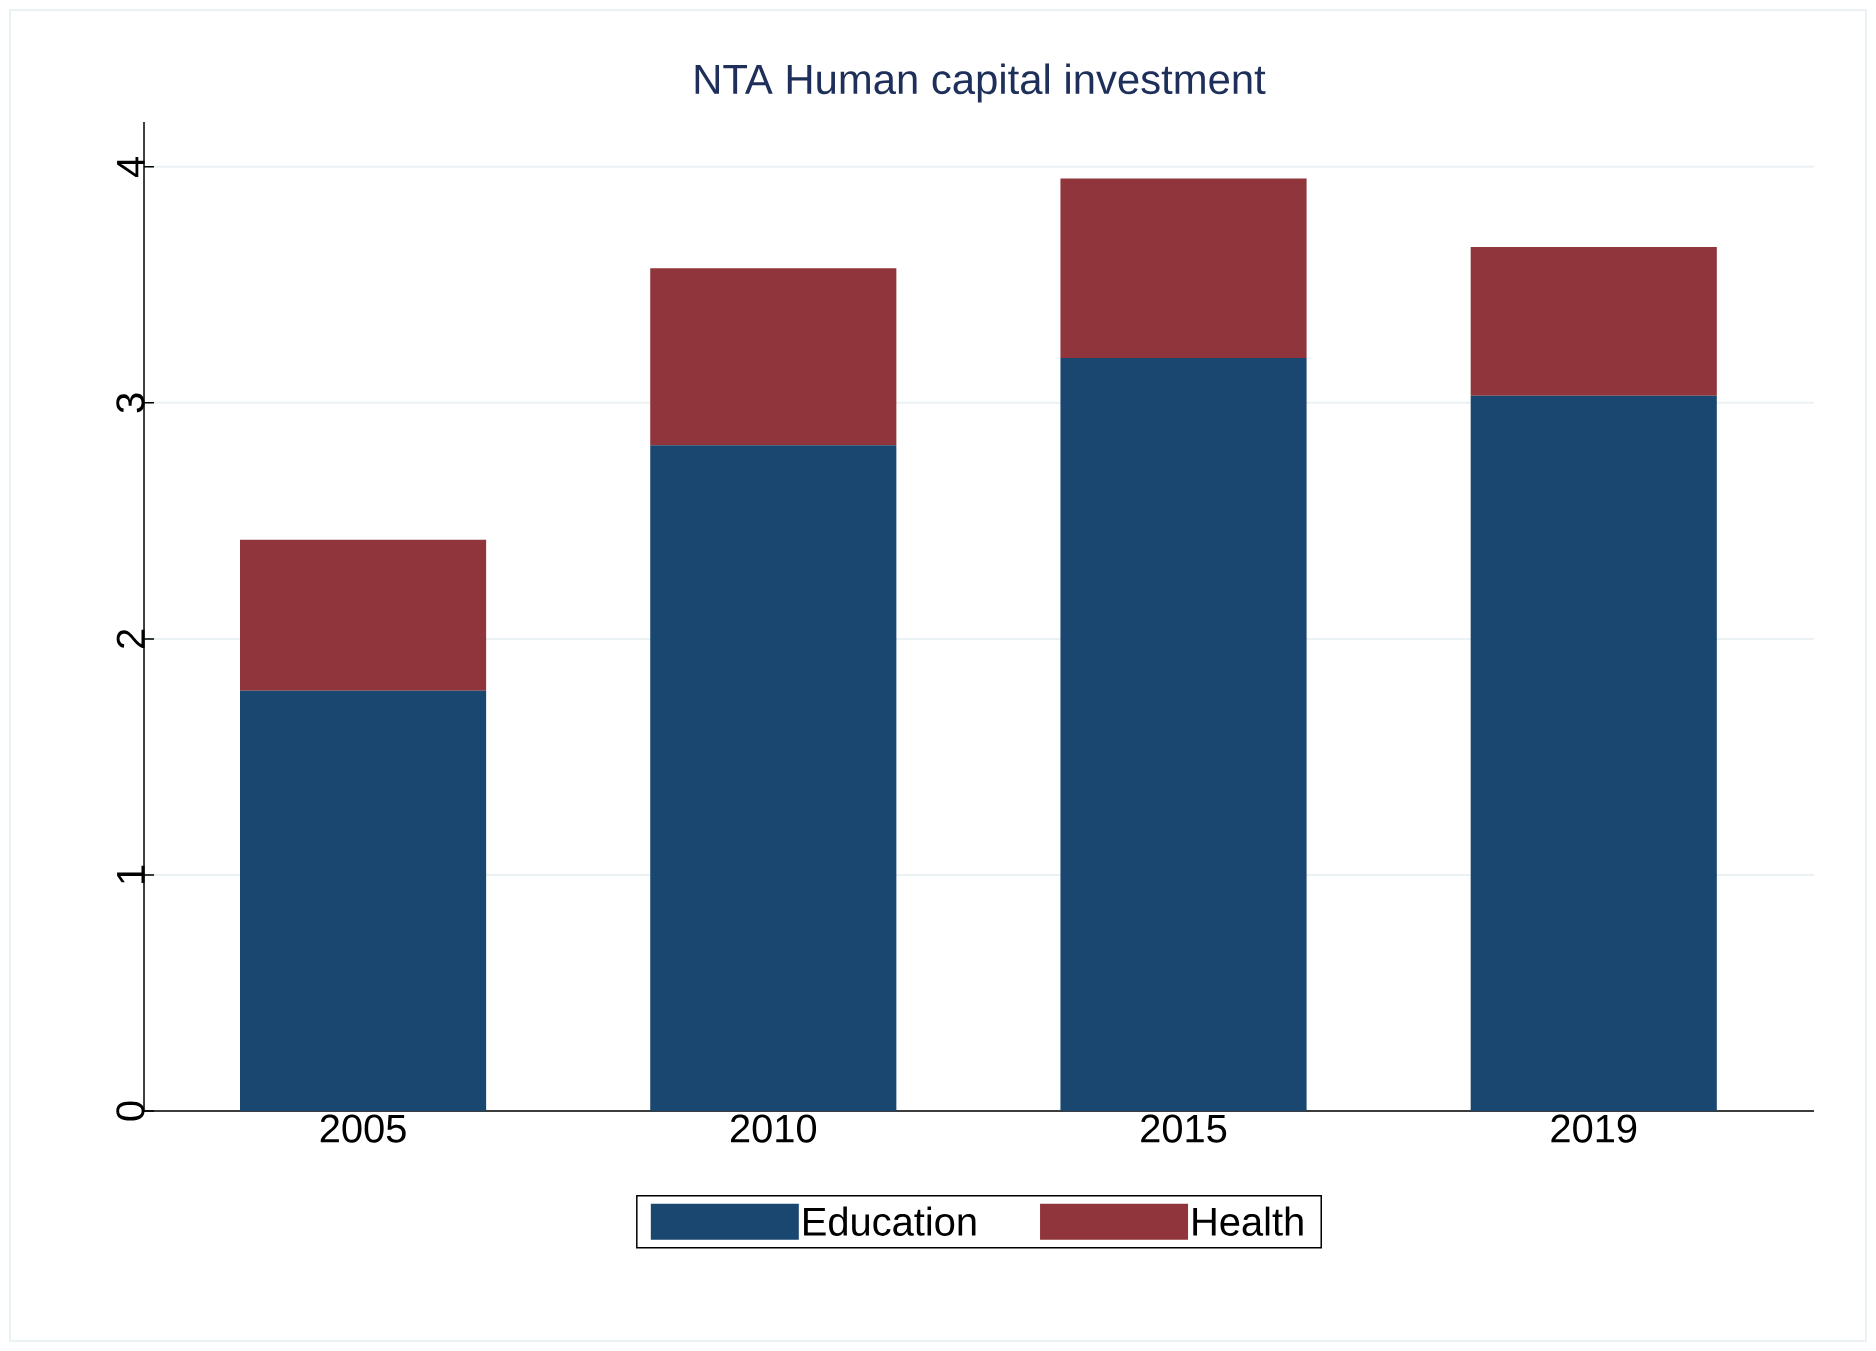 The width and height of the screenshot is (1876, 1351). Describe the element at coordinates (890, 1221) in the screenshot. I see `legend-label: Education` at that location.